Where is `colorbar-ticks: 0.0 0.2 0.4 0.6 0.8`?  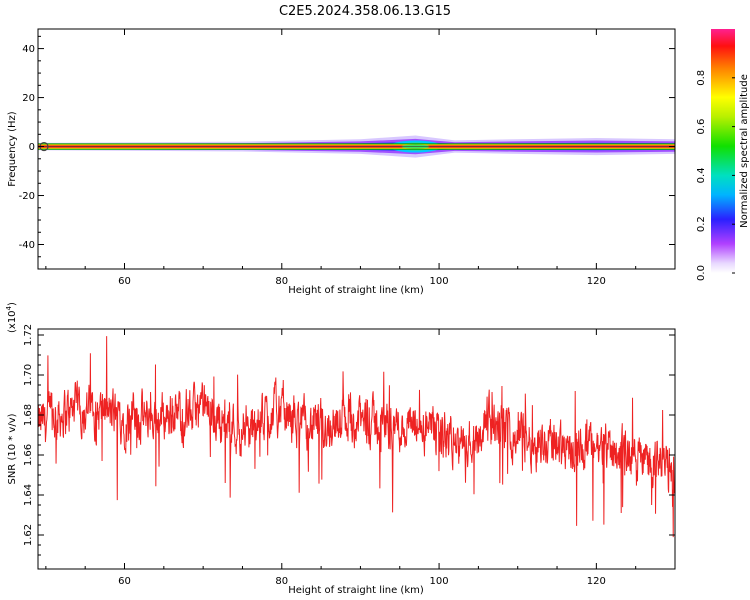 colorbar-ticks: 0.0 0.2 0.4 0.6 0.8 is located at coordinates (715, 175).